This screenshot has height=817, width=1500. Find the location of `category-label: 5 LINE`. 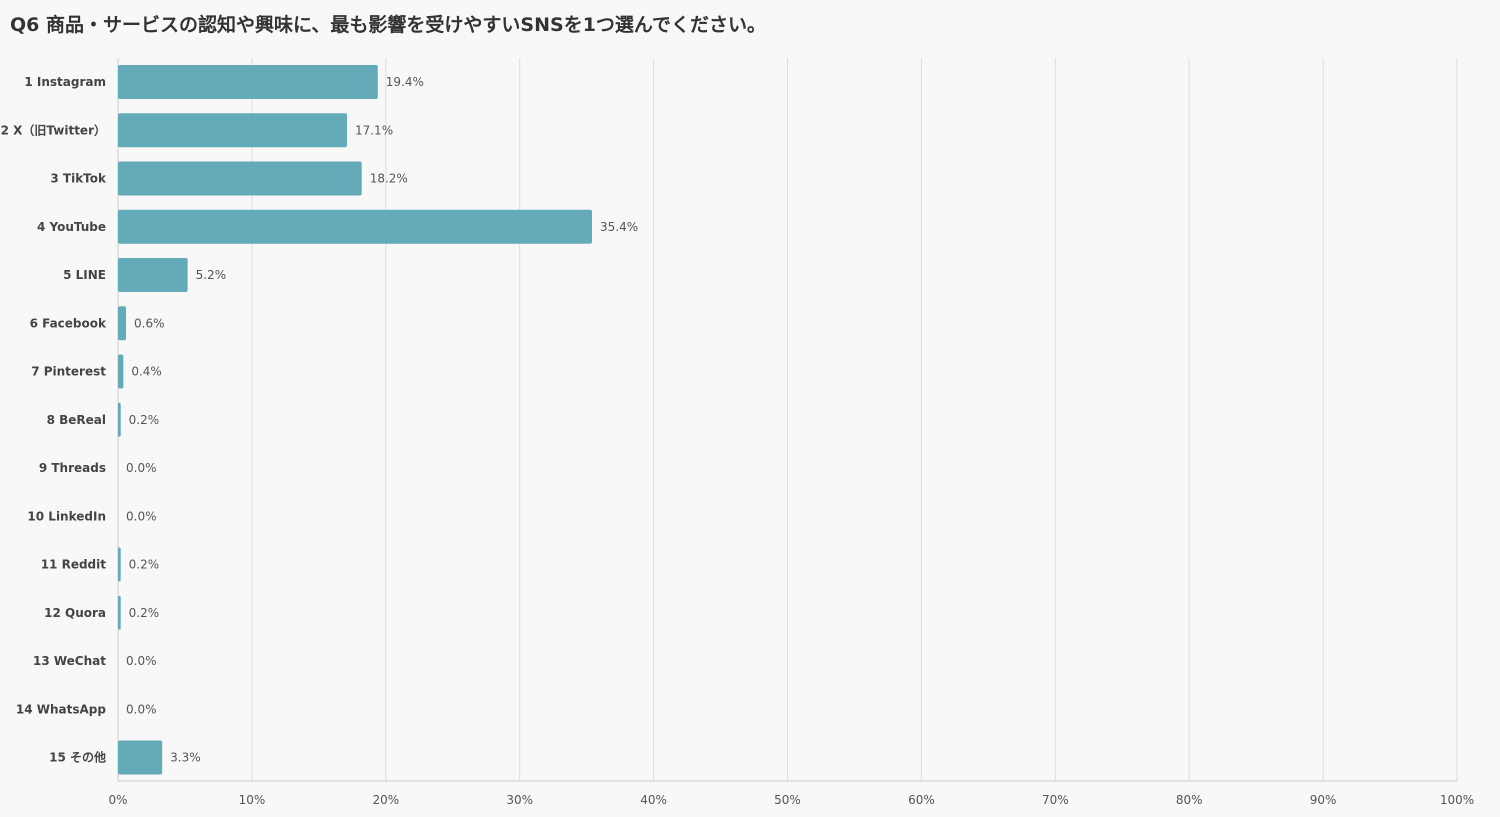

category-label: 5 LINE is located at coordinates (84, 275).